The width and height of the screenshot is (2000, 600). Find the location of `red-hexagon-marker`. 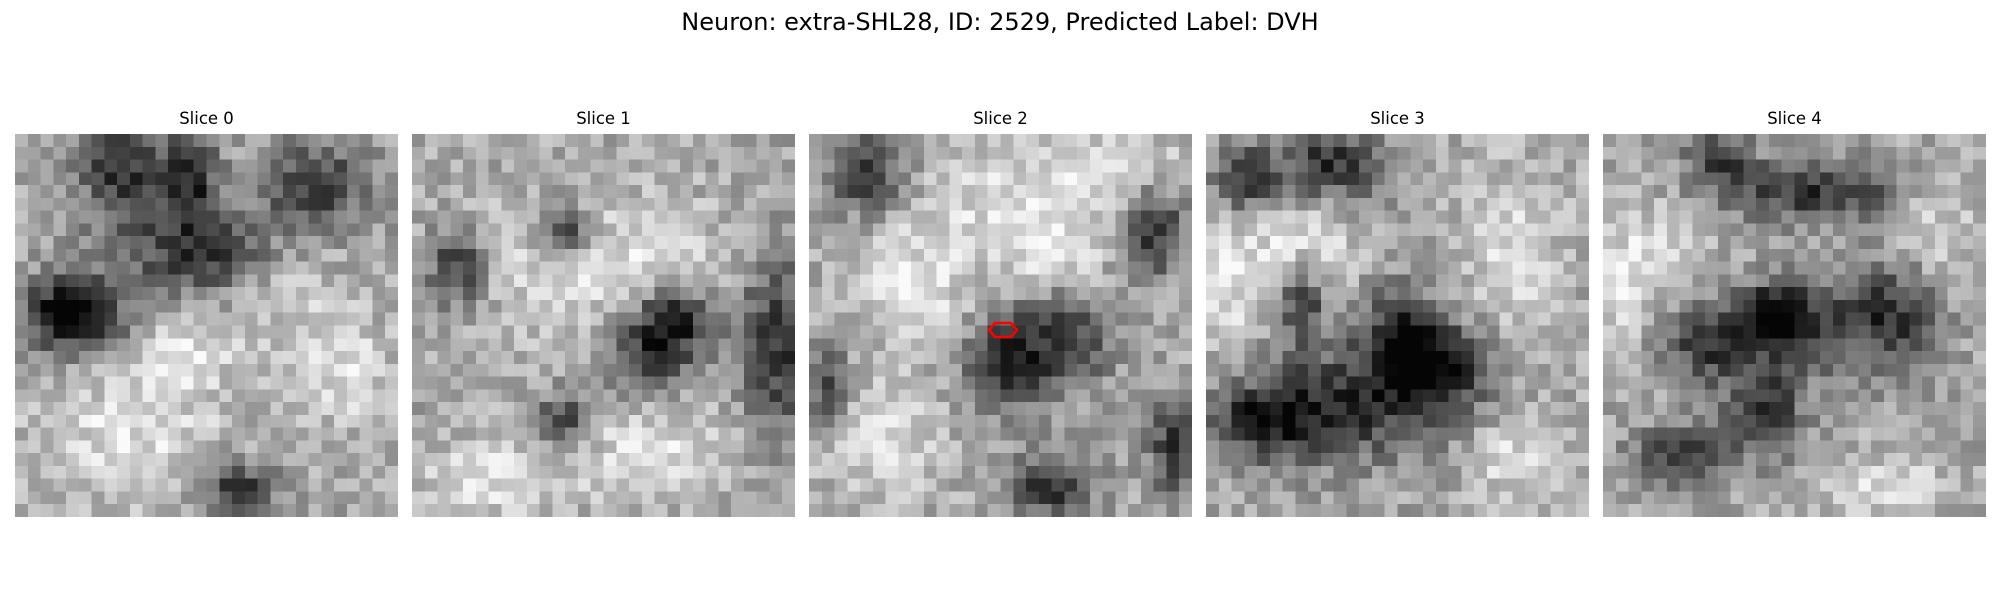

red-hexagon-marker is located at coordinates (1003, 330).